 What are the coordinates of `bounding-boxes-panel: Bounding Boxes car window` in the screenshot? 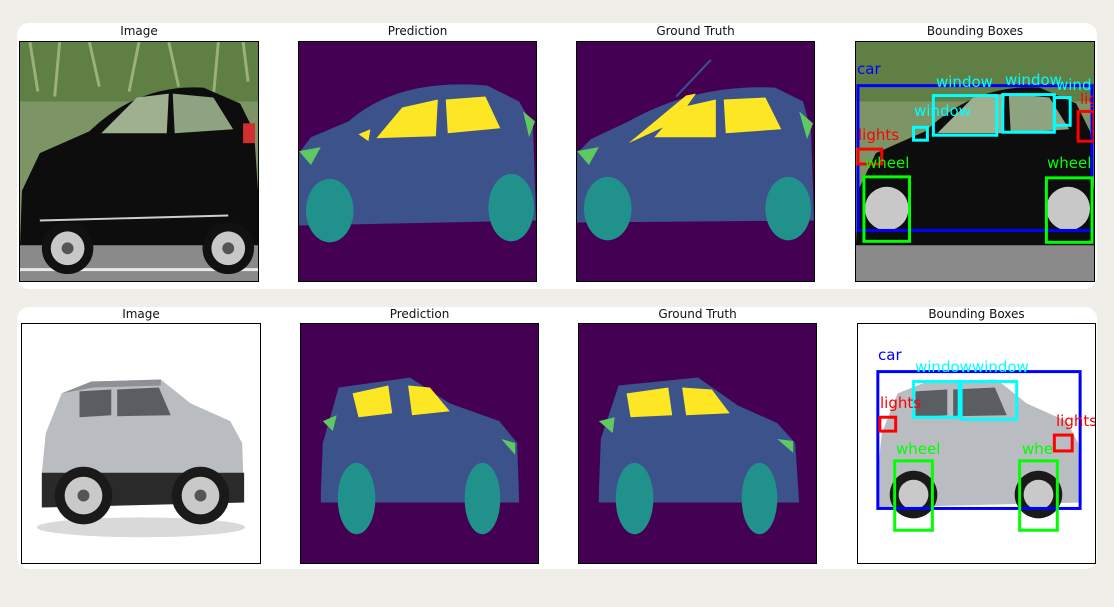 It's located at (975, 153).